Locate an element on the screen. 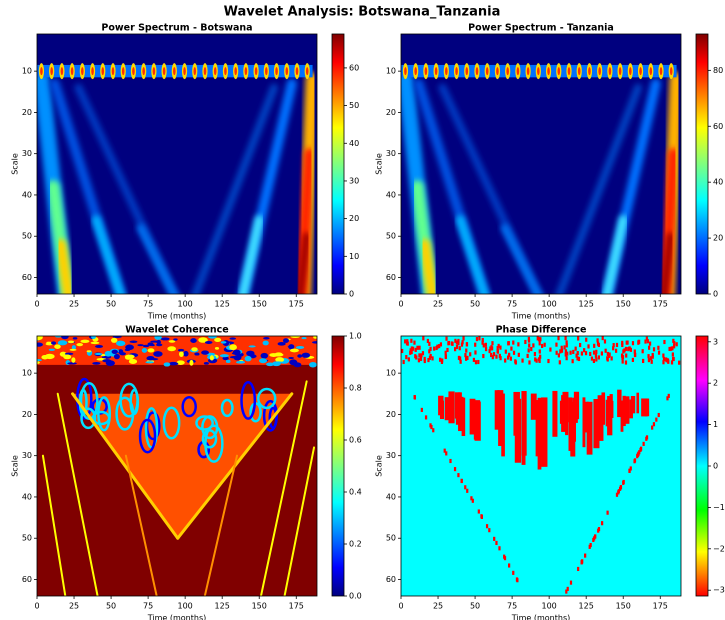  y-tick-label: 60 is located at coordinates (27, 579).